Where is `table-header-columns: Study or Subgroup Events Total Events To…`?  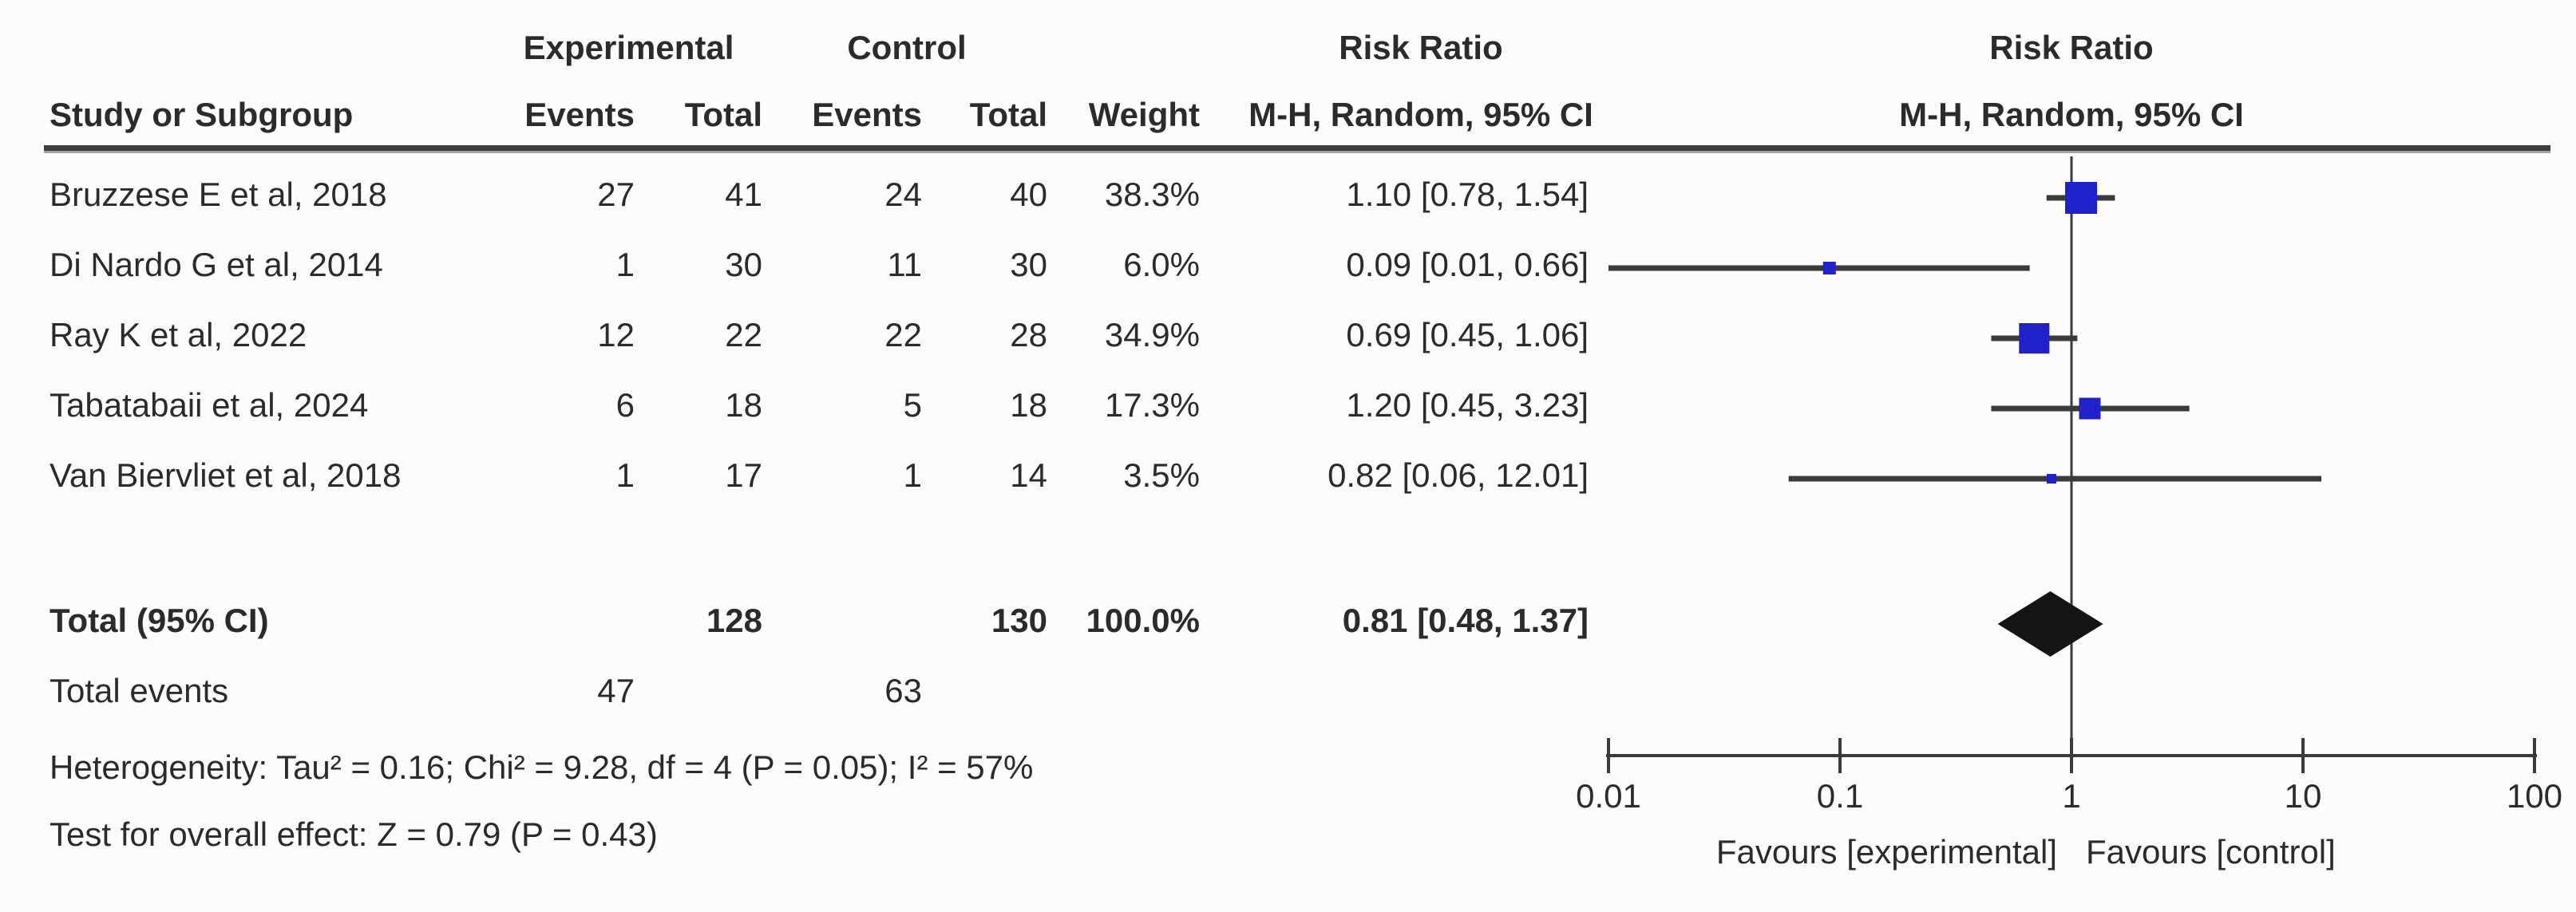 table-header-columns: Study or Subgroup Events Total Events To… is located at coordinates (1288, 120).